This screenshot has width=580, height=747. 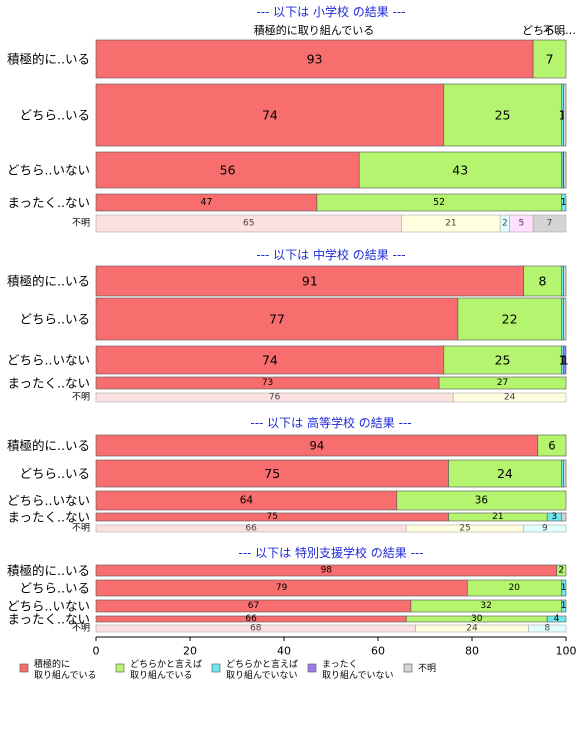 I want to click on legend-label-line: まったく, so click(x=340, y=664).